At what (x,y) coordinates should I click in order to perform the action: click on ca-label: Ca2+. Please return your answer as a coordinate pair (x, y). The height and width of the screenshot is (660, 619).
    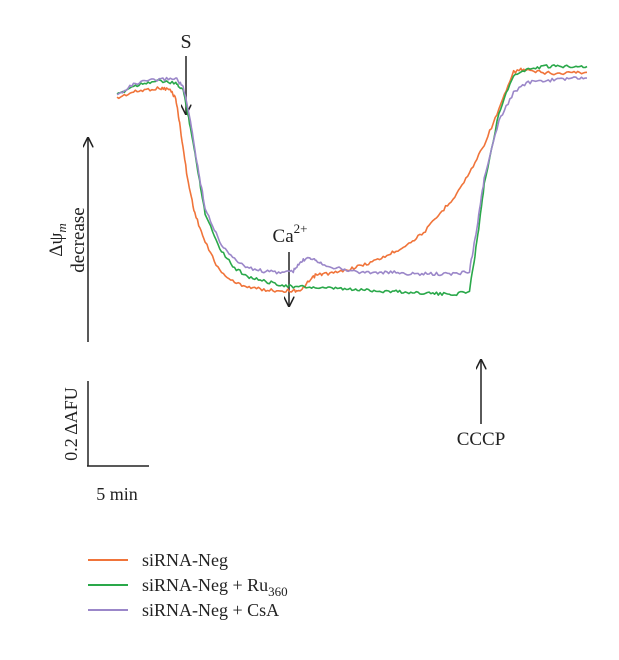
    Looking at the image, I should click on (290, 234).